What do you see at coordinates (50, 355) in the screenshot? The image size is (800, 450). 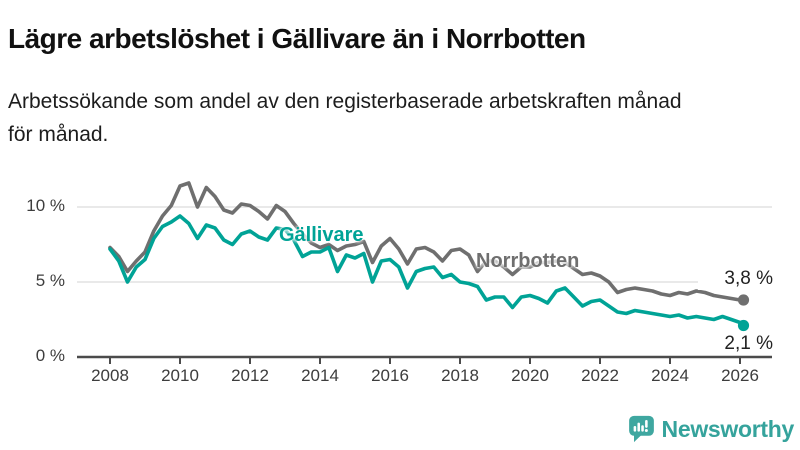 I see `y-axis-tick-label: 0 %` at bounding box center [50, 355].